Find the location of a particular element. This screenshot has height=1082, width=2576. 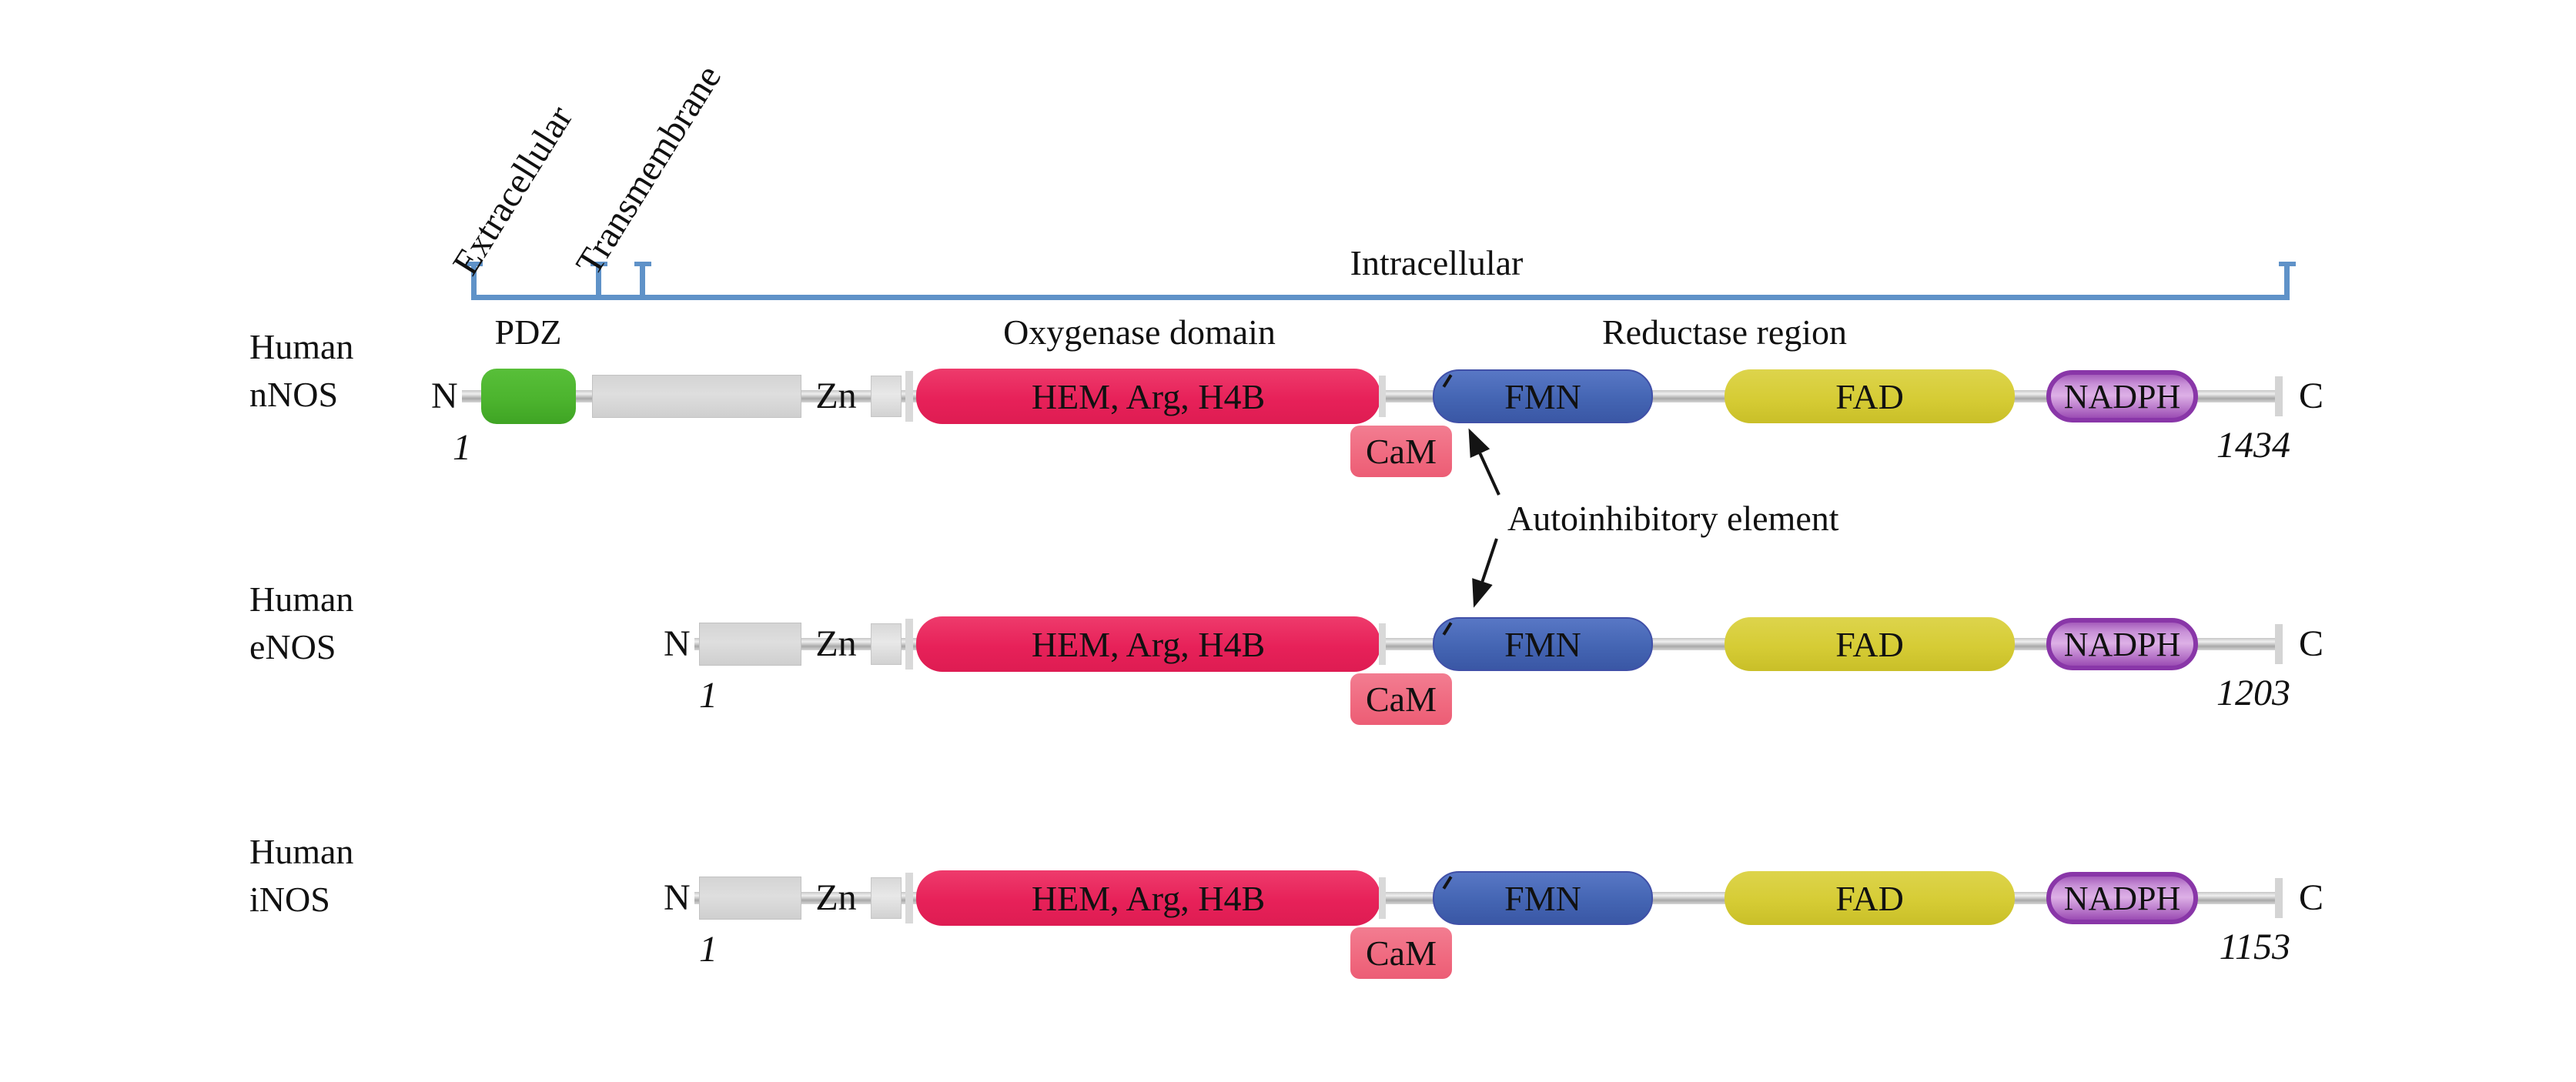

membrane-bracket-line is located at coordinates (1380, 297).